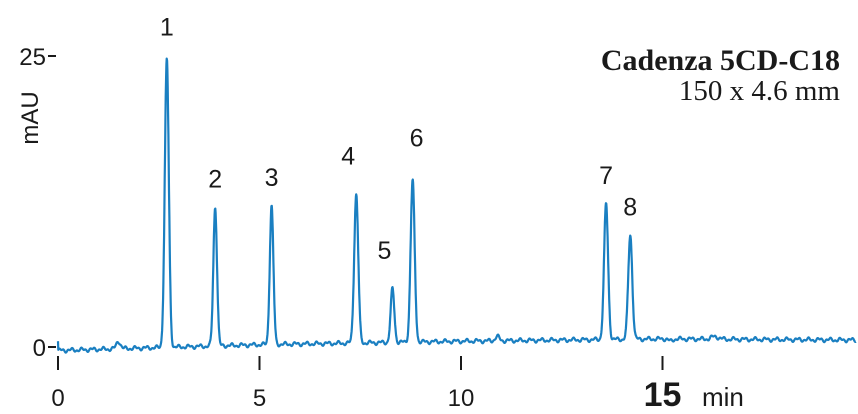 The height and width of the screenshot is (414, 858). What do you see at coordinates (215, 179) in the screenshot?
I see `peak-label: 2` at bounding box center [215, 179].